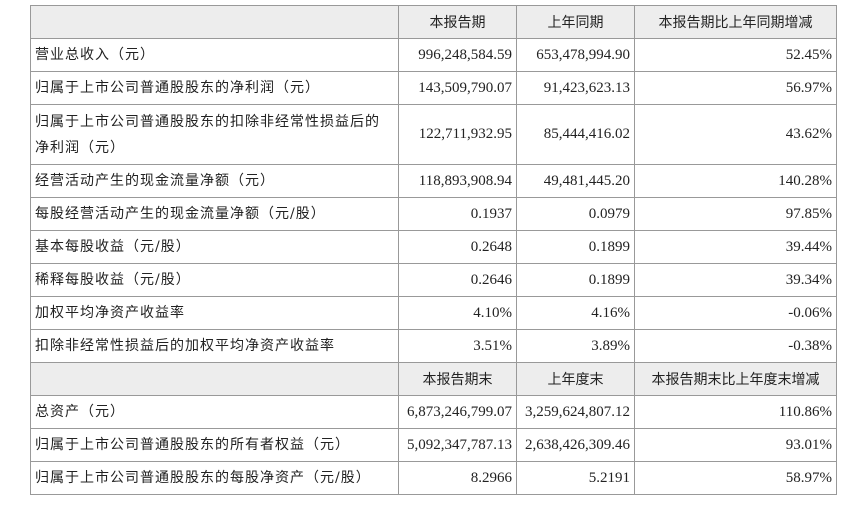 The width and height of the screenshot is (849, 509). I want to click on data-row: 稀释每股收益（元/股） 0.2646 0.1899 39.34%, so click(433, 280).